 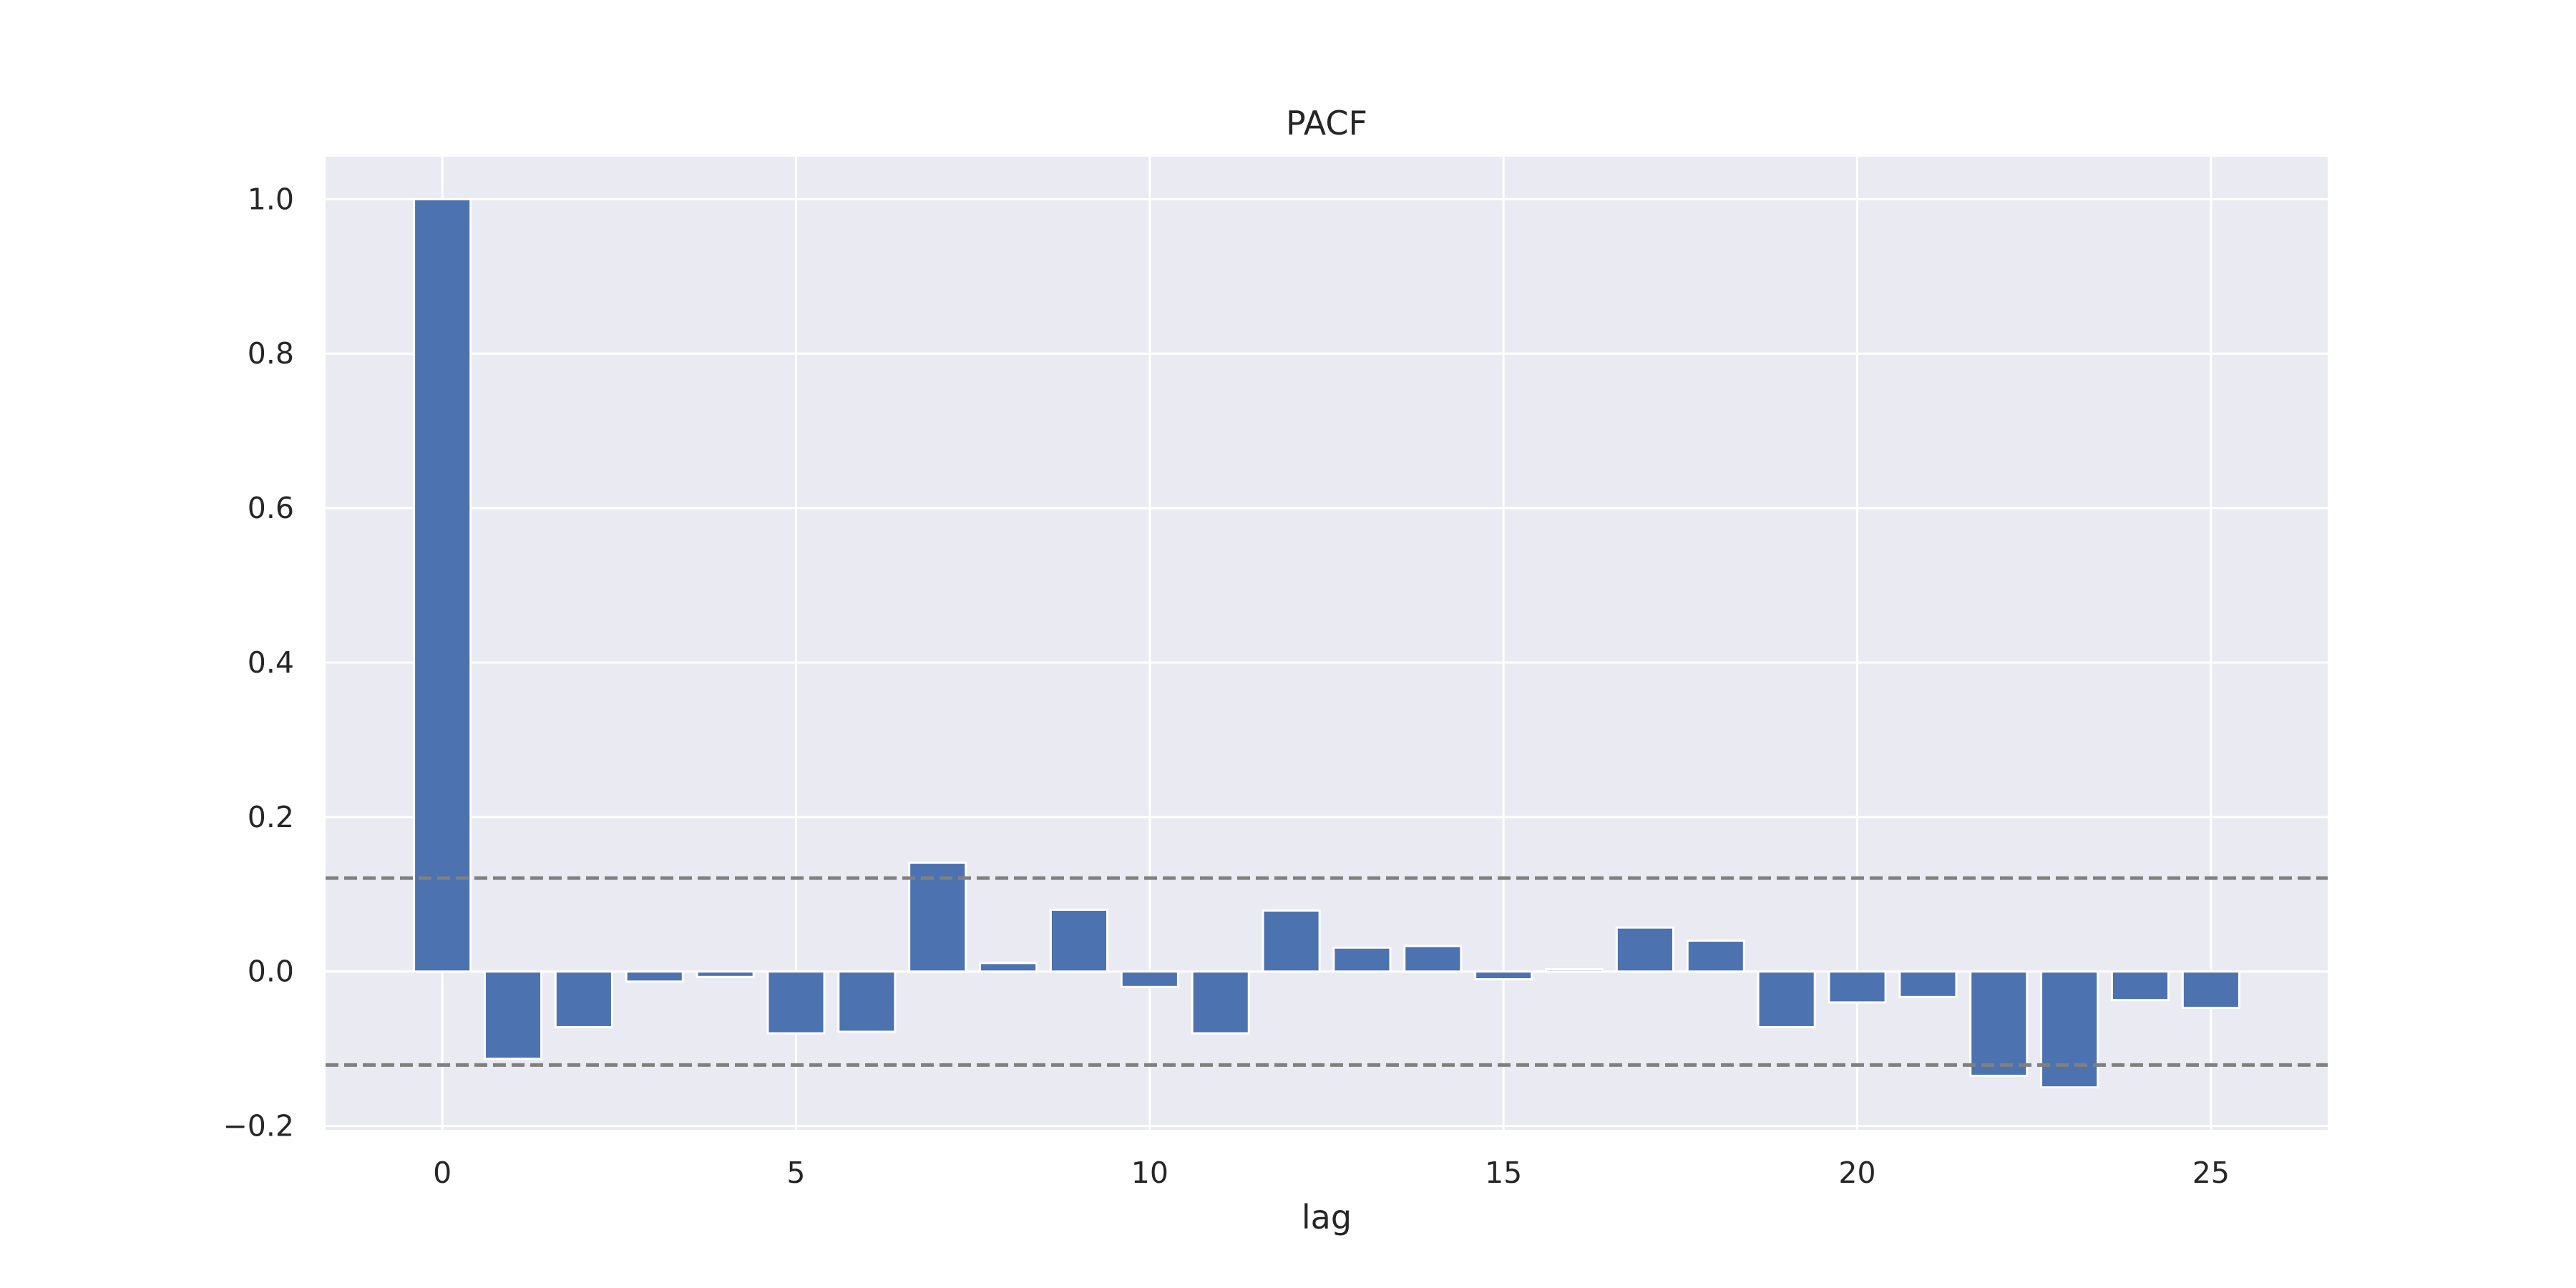 I want to click on y-tick-label: 0.4, so click(x=271, y=662).